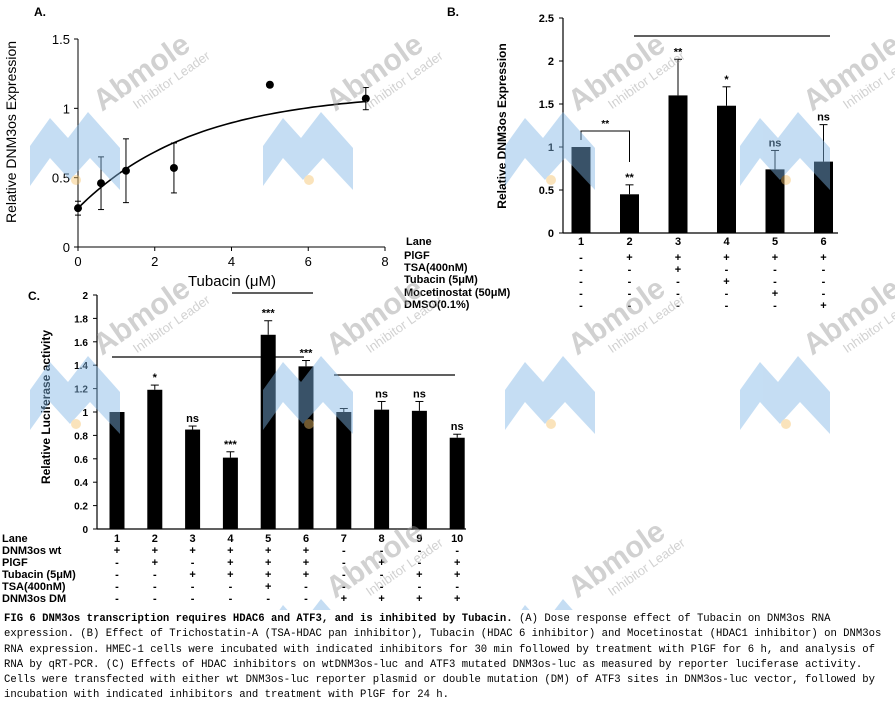 The image size is (895, 716). Describe the element at coordinates (419, 242) in the screenshot. I see `b-row-label: Lane` at that location.